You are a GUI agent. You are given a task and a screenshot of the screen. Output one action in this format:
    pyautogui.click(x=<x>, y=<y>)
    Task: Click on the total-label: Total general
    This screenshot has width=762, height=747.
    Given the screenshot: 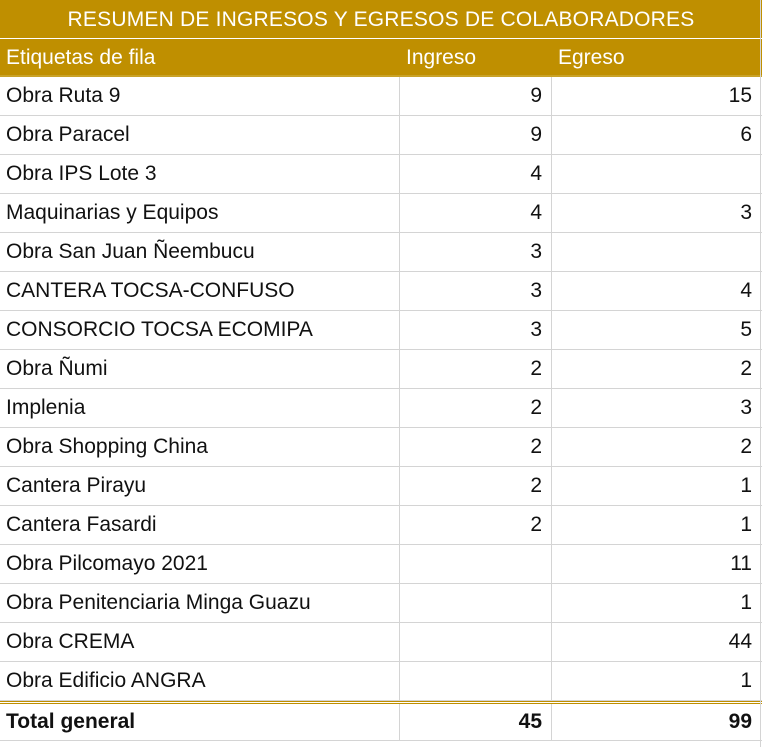 What is the action you would take?
    pyautogui.click(x=200, y=722)
    